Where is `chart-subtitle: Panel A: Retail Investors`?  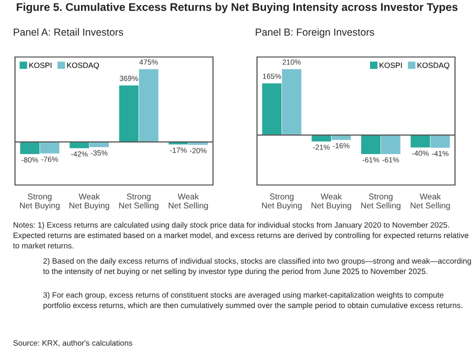
chart-subtitle: Panel A: Retail Investors is located at coordinates (69, 32).